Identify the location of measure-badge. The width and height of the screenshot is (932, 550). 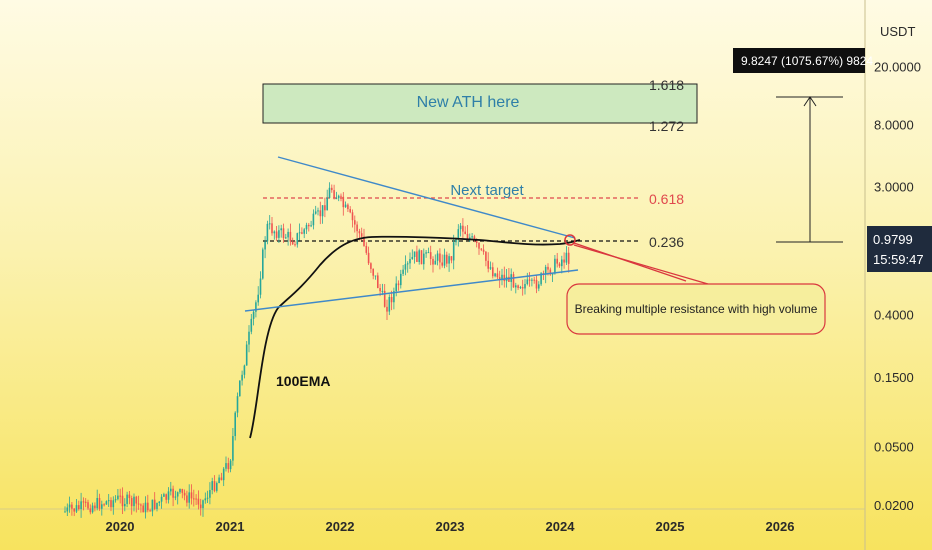
(799, 60).